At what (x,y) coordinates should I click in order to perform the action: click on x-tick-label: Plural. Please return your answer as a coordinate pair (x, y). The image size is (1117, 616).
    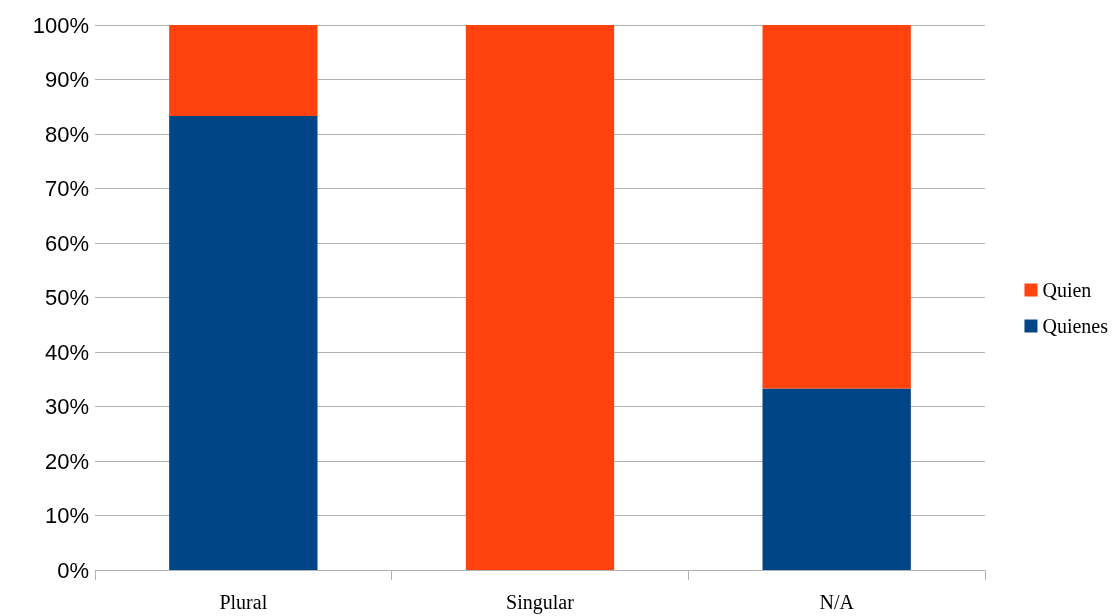
    Looking at the image, I should click on (243, 602).